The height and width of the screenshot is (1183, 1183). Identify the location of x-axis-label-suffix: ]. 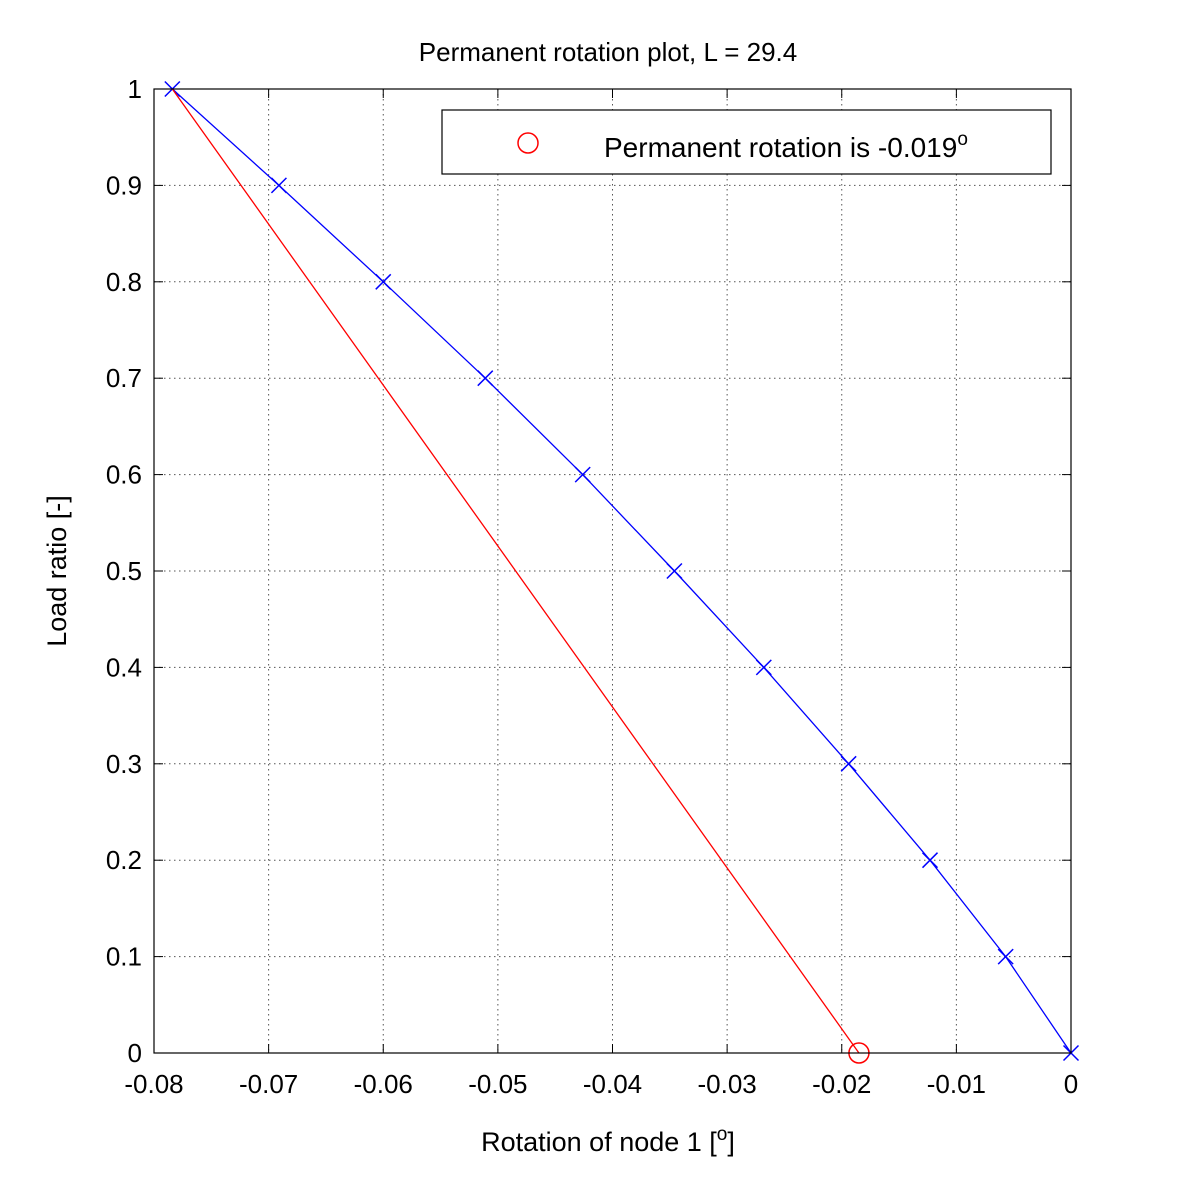
(731, 1142).